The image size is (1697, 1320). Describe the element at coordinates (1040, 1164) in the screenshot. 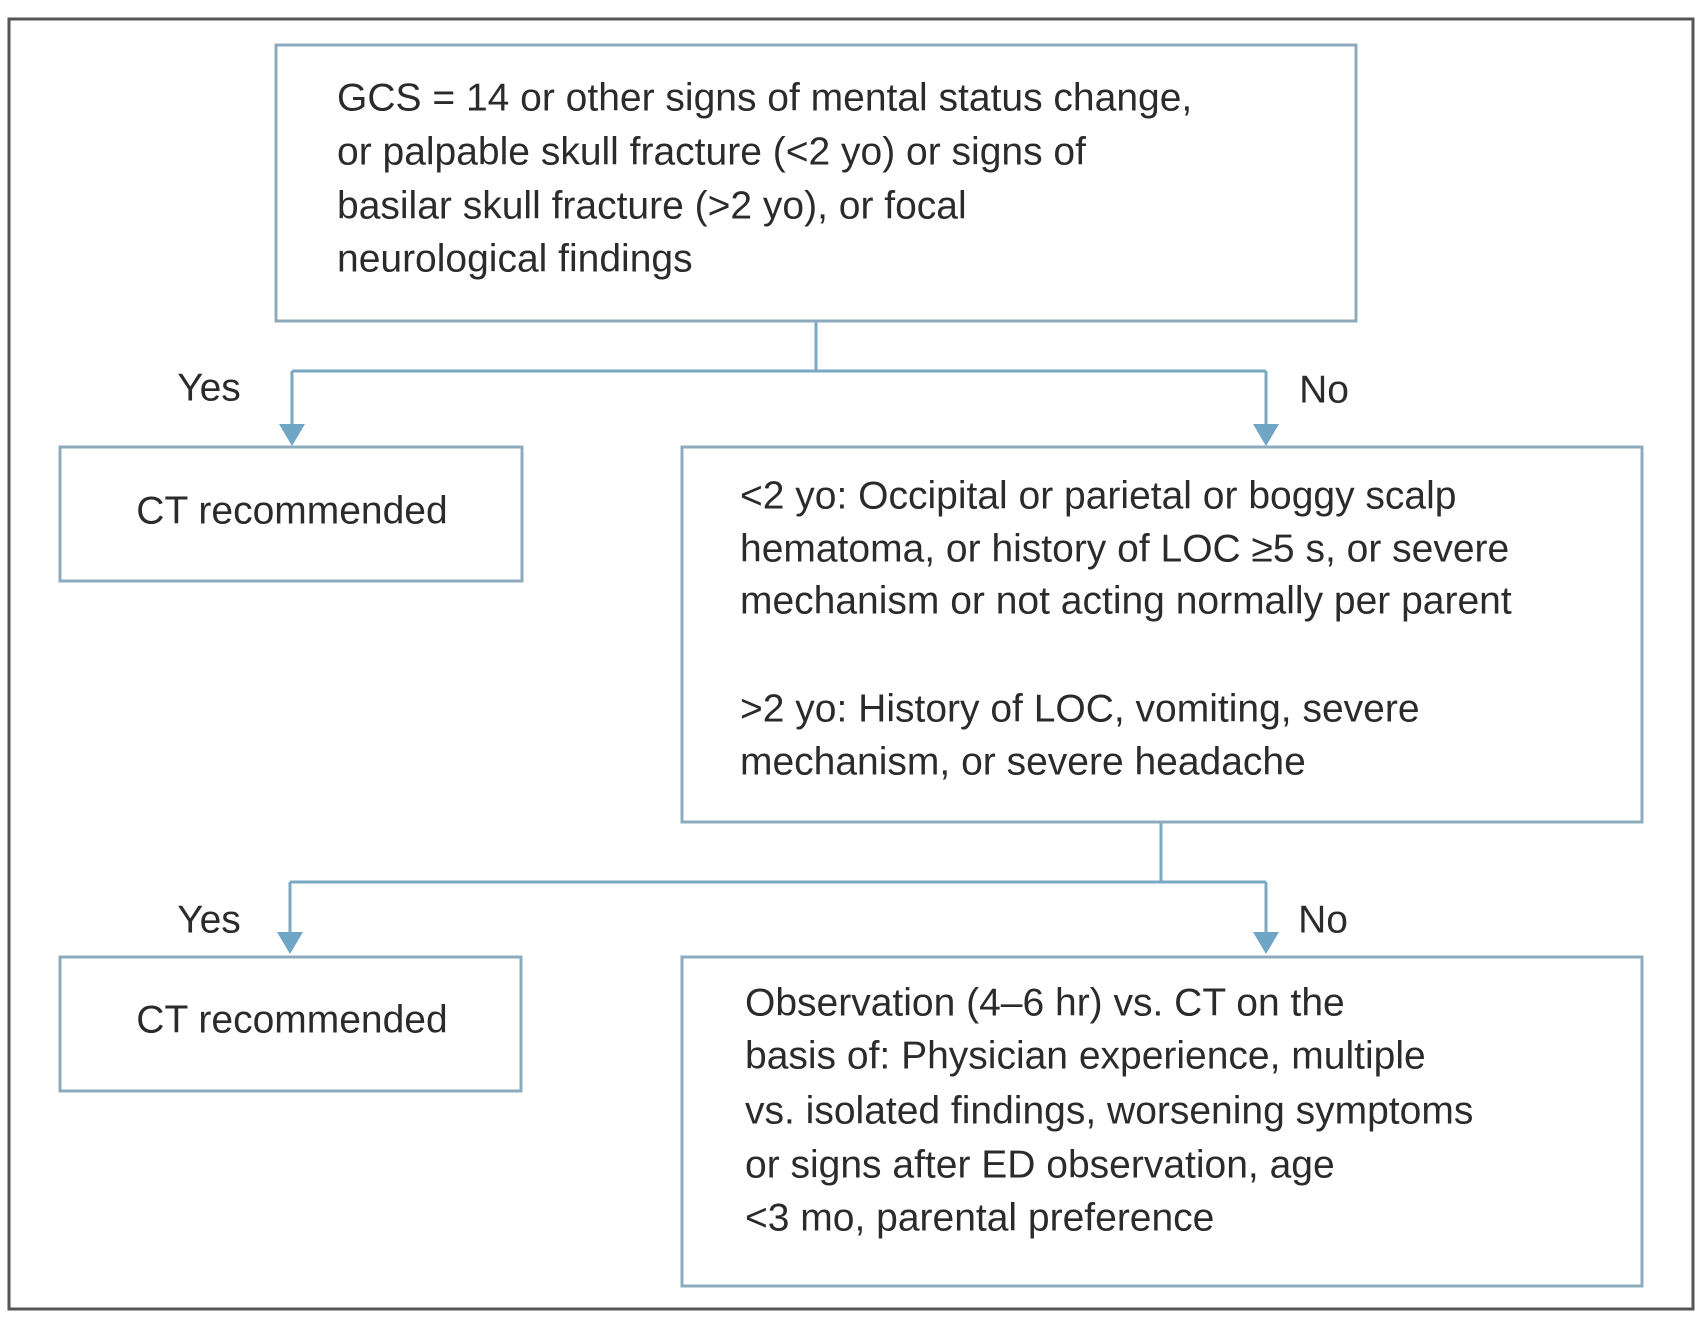

I see `node-text: or signs after ED observation, age` at that location.